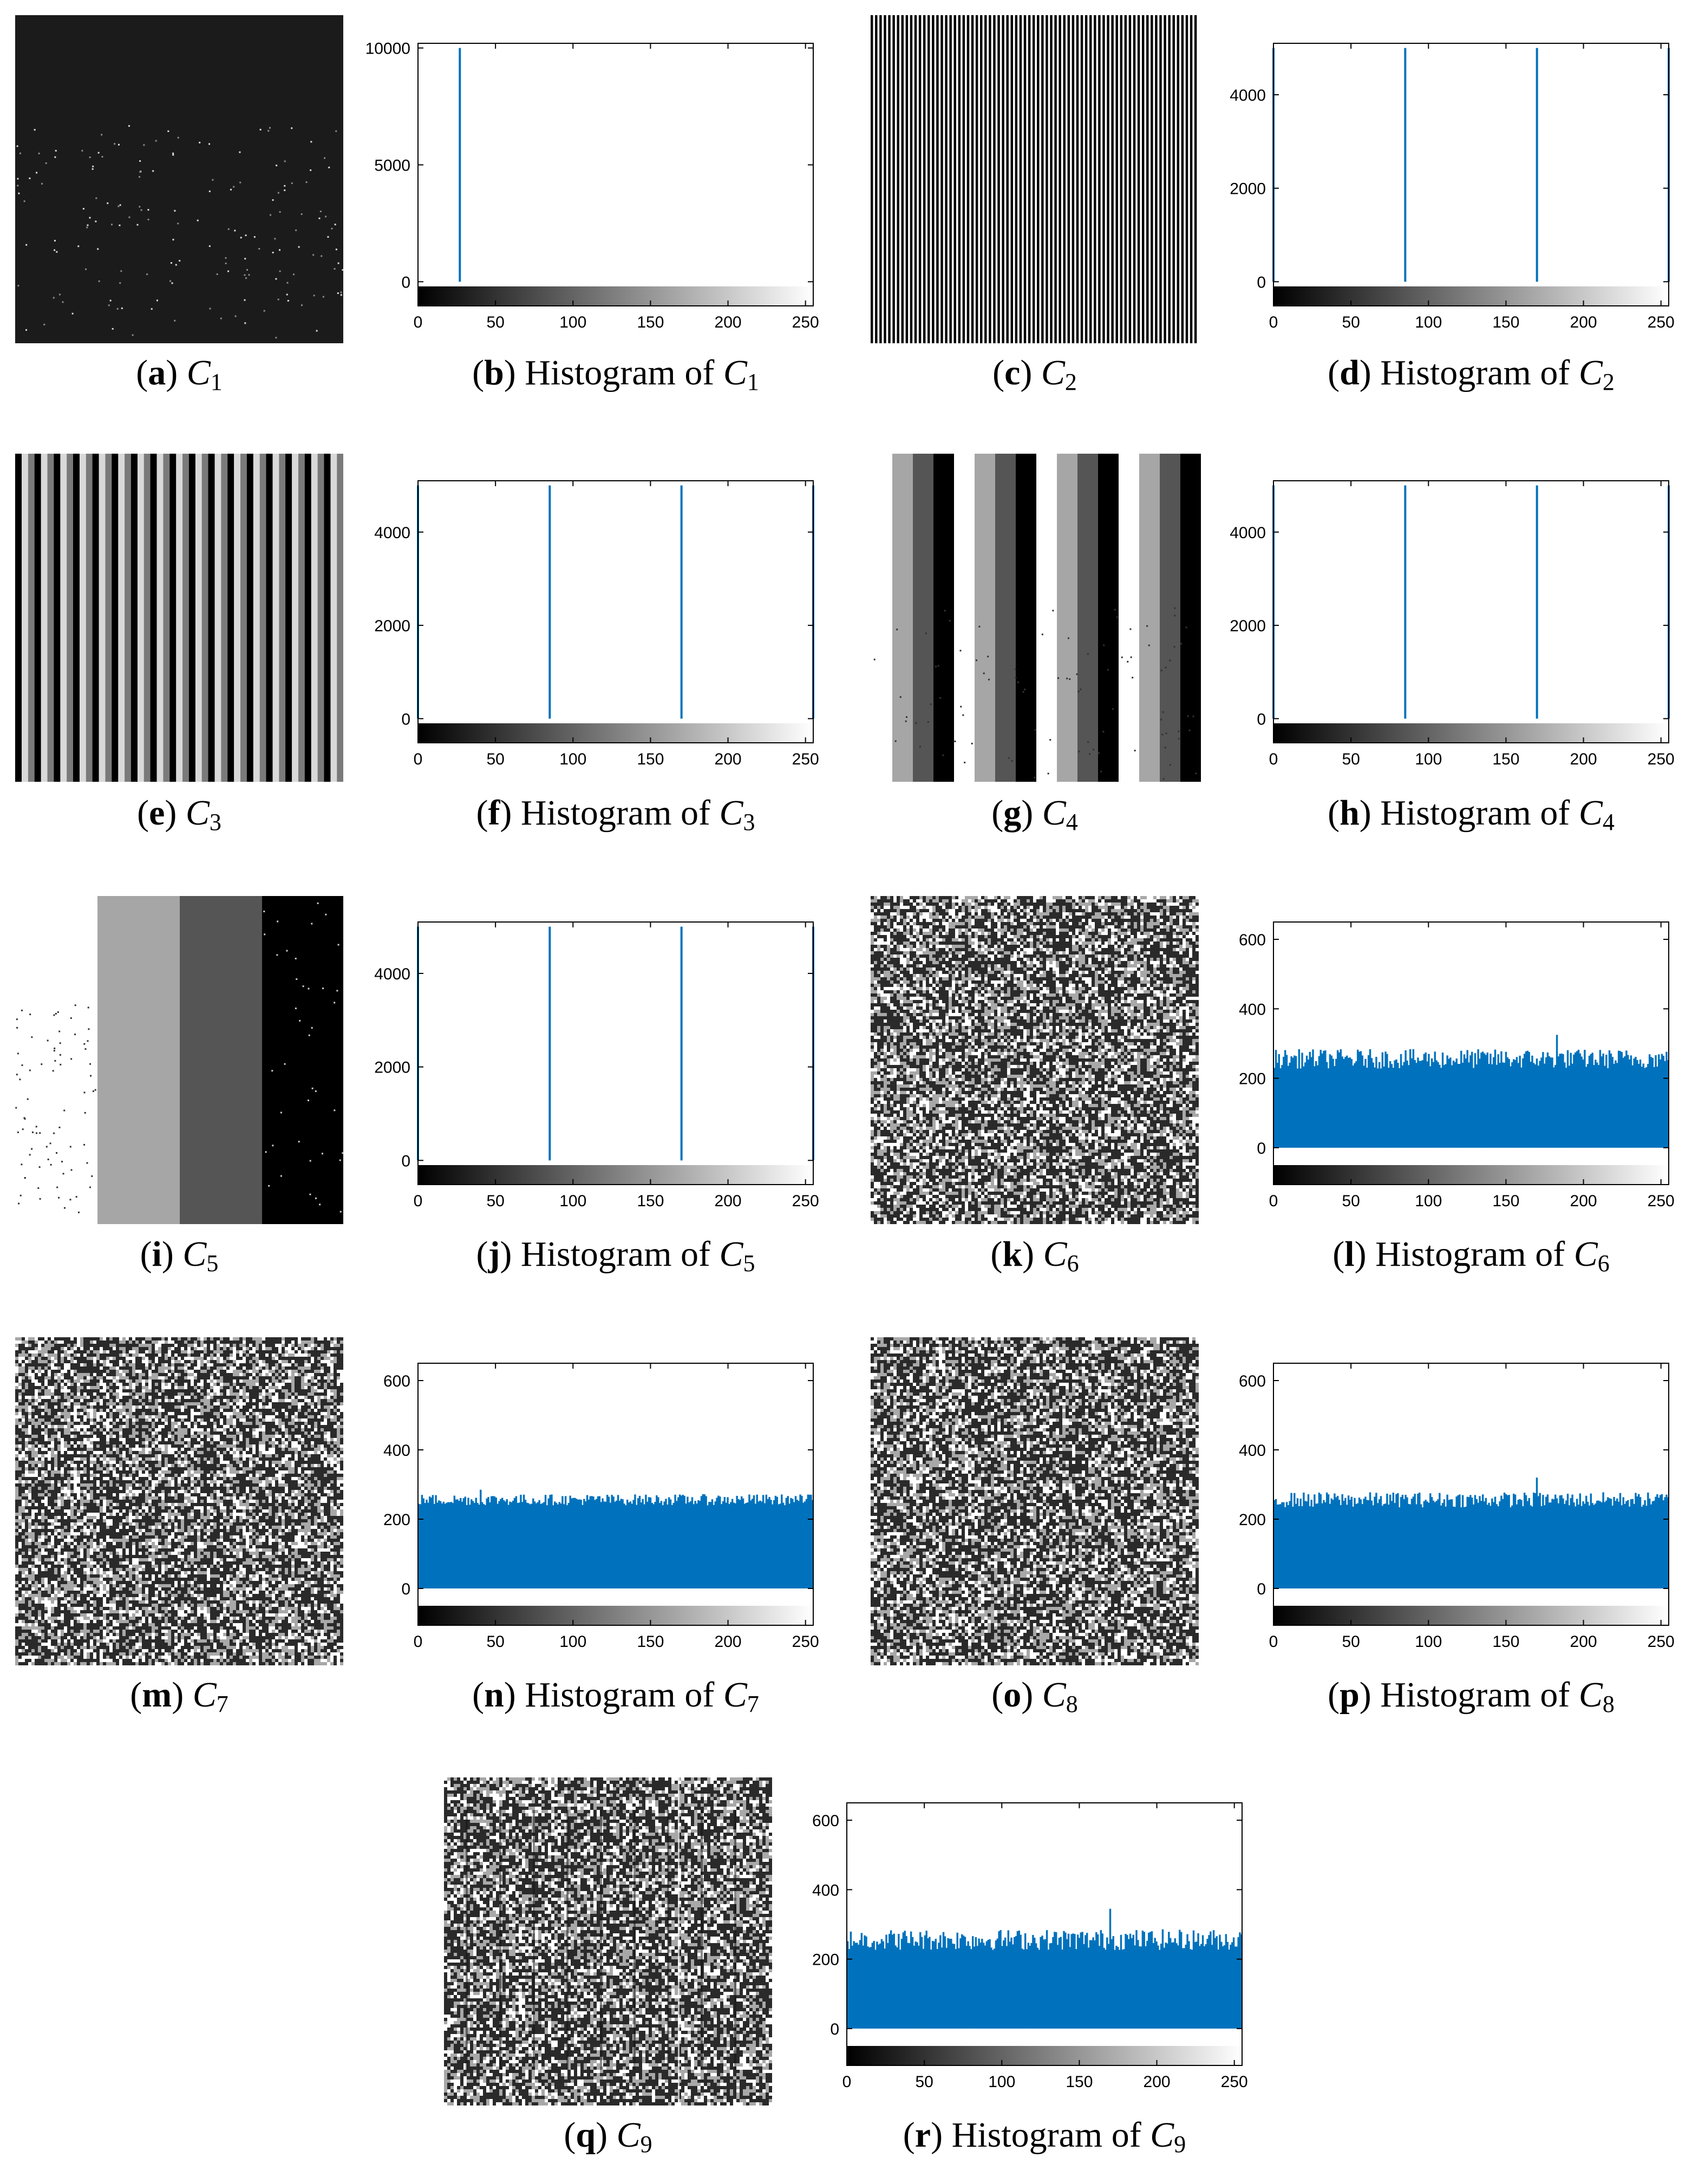 This screenshot has width=1692, height=2184. Describe the element at coordinates (1252, 1451) in the screenshot. I see `y-tick-label: 400` at that location.